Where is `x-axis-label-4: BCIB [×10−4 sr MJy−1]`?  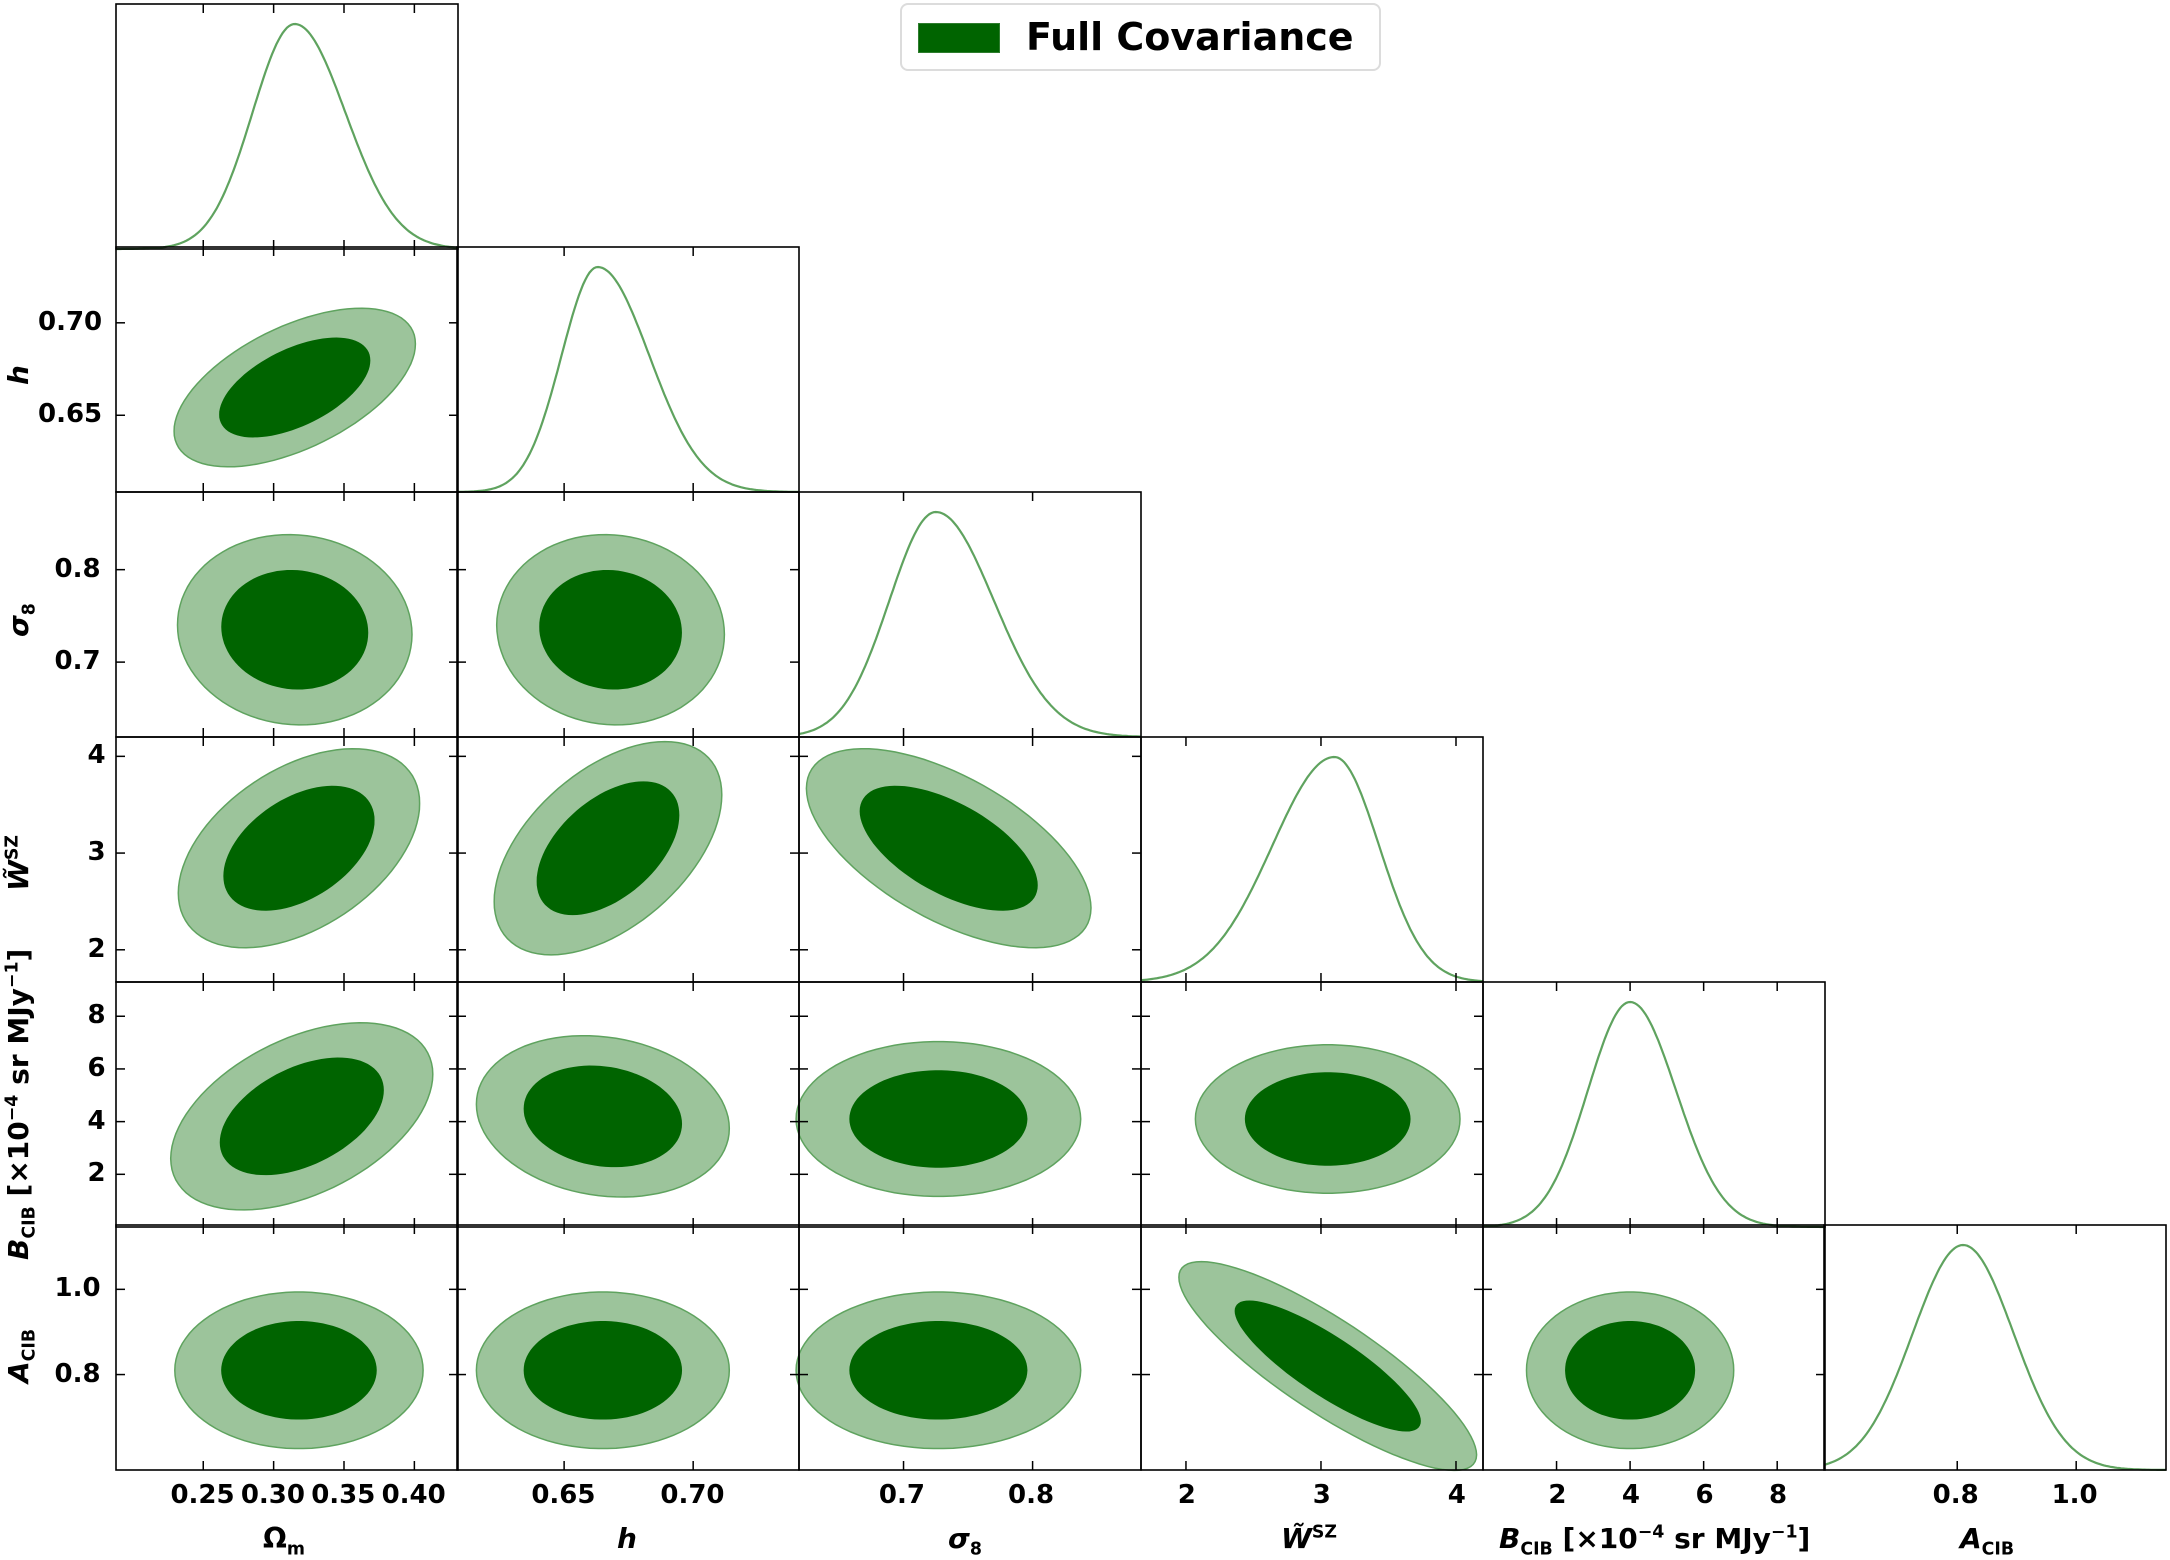 x-axis-label-4: BCIB [×10−4 sr MJy−1] is located at coordinates (1655, 1541).